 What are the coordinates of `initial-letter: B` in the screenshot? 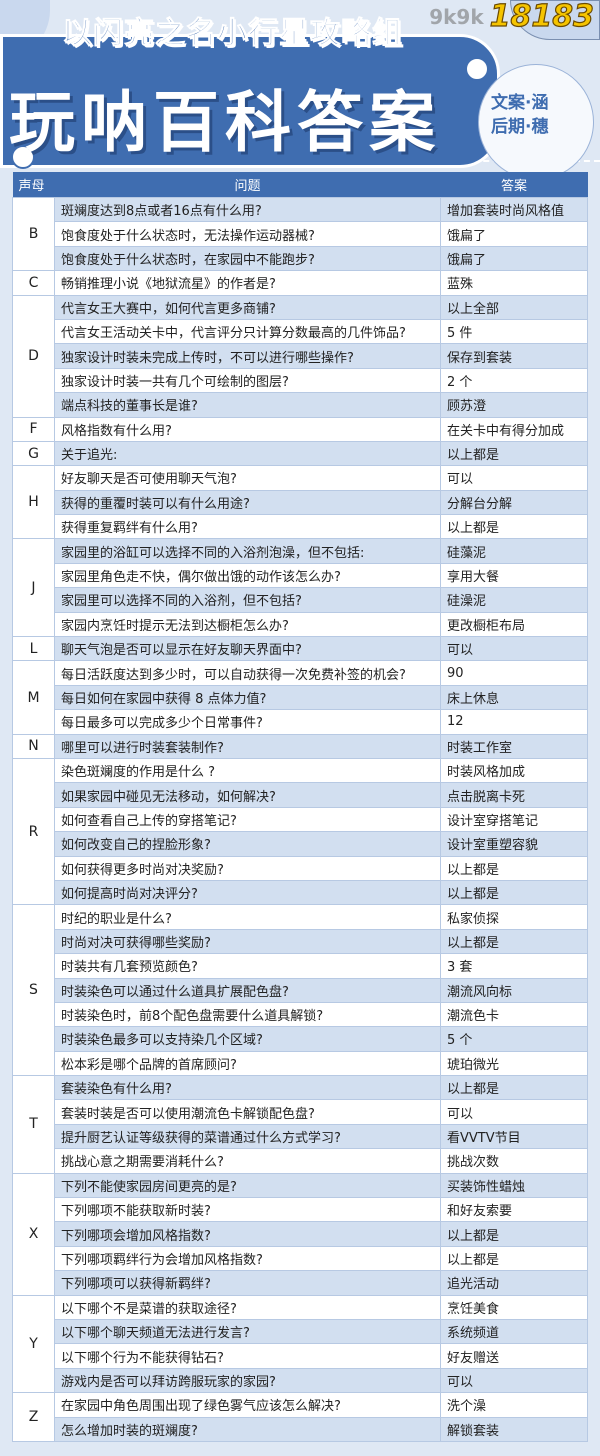 It's located at (33, 234).